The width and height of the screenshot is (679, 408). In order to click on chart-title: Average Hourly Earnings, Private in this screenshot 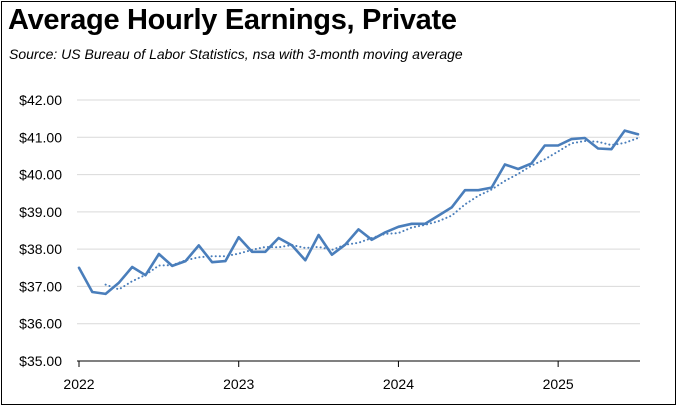, I will do `click(232, 20)`.